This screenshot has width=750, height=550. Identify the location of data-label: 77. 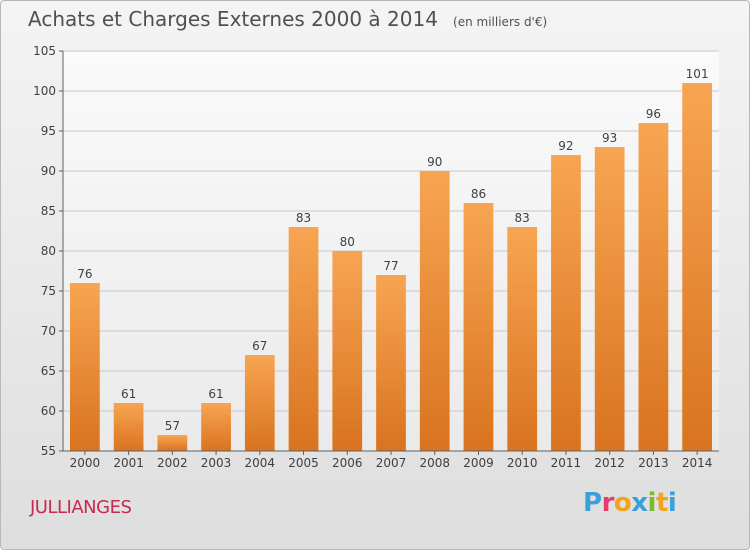
(390, 266).